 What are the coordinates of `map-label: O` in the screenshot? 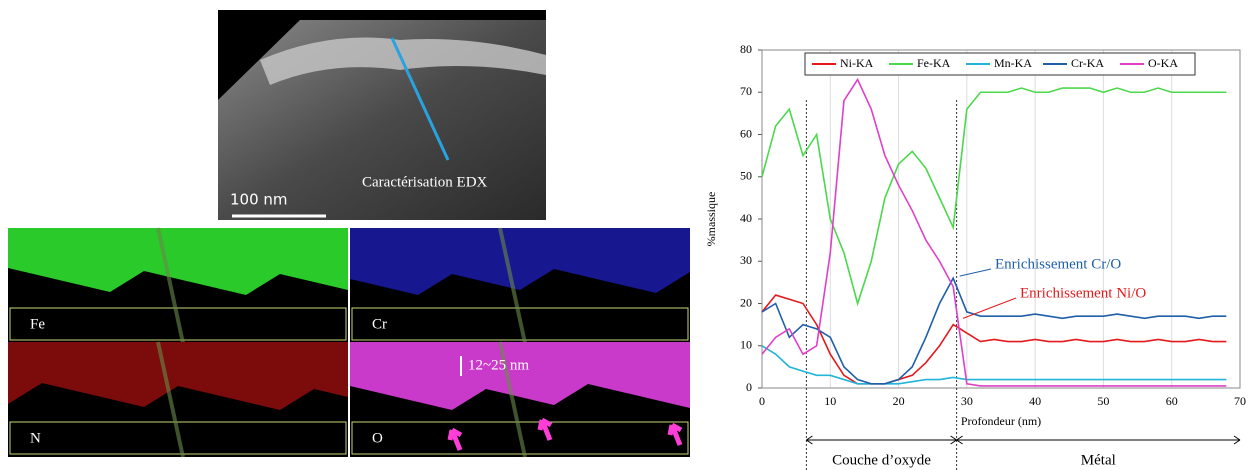 It's located at (377, 438).